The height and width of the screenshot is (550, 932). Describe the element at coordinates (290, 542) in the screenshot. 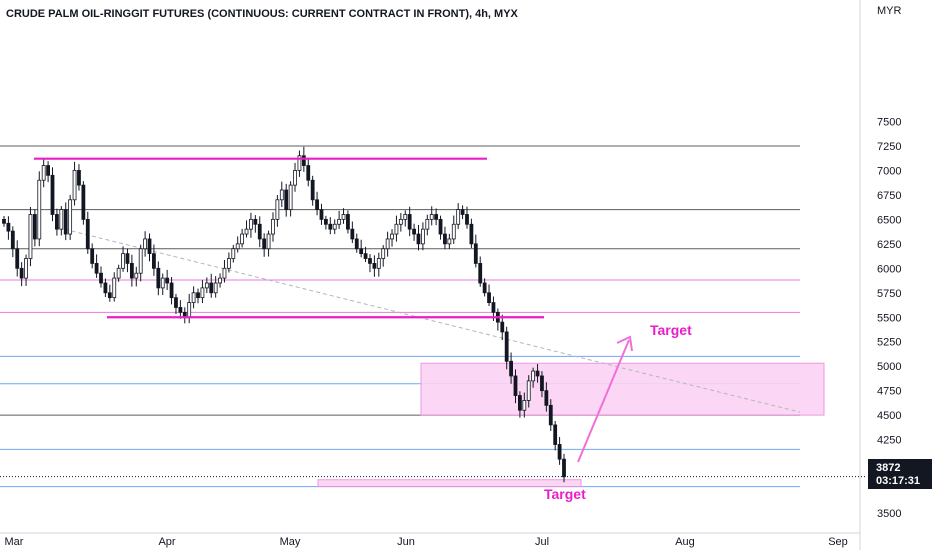

I see `x-tick-may: May` at that location.